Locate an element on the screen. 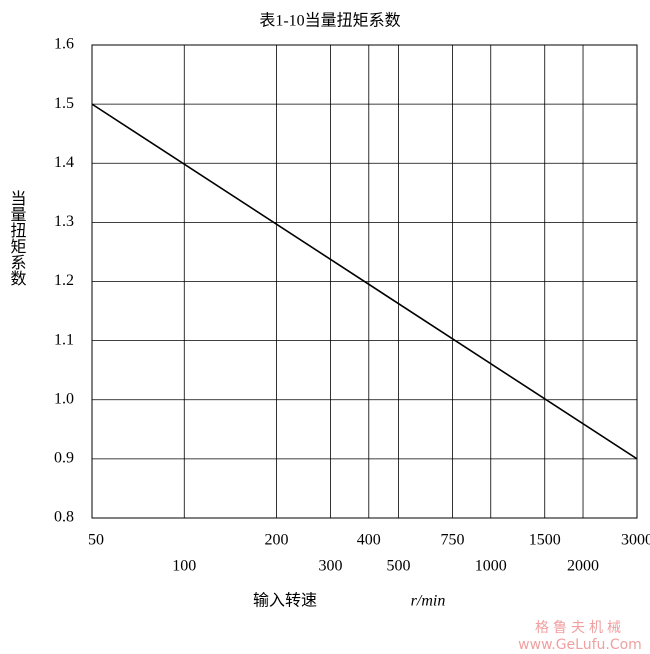 Image resolution: width=650 pixels, height=654 pixels. x-tick-label: 300 is located at coordinates (331, 566).